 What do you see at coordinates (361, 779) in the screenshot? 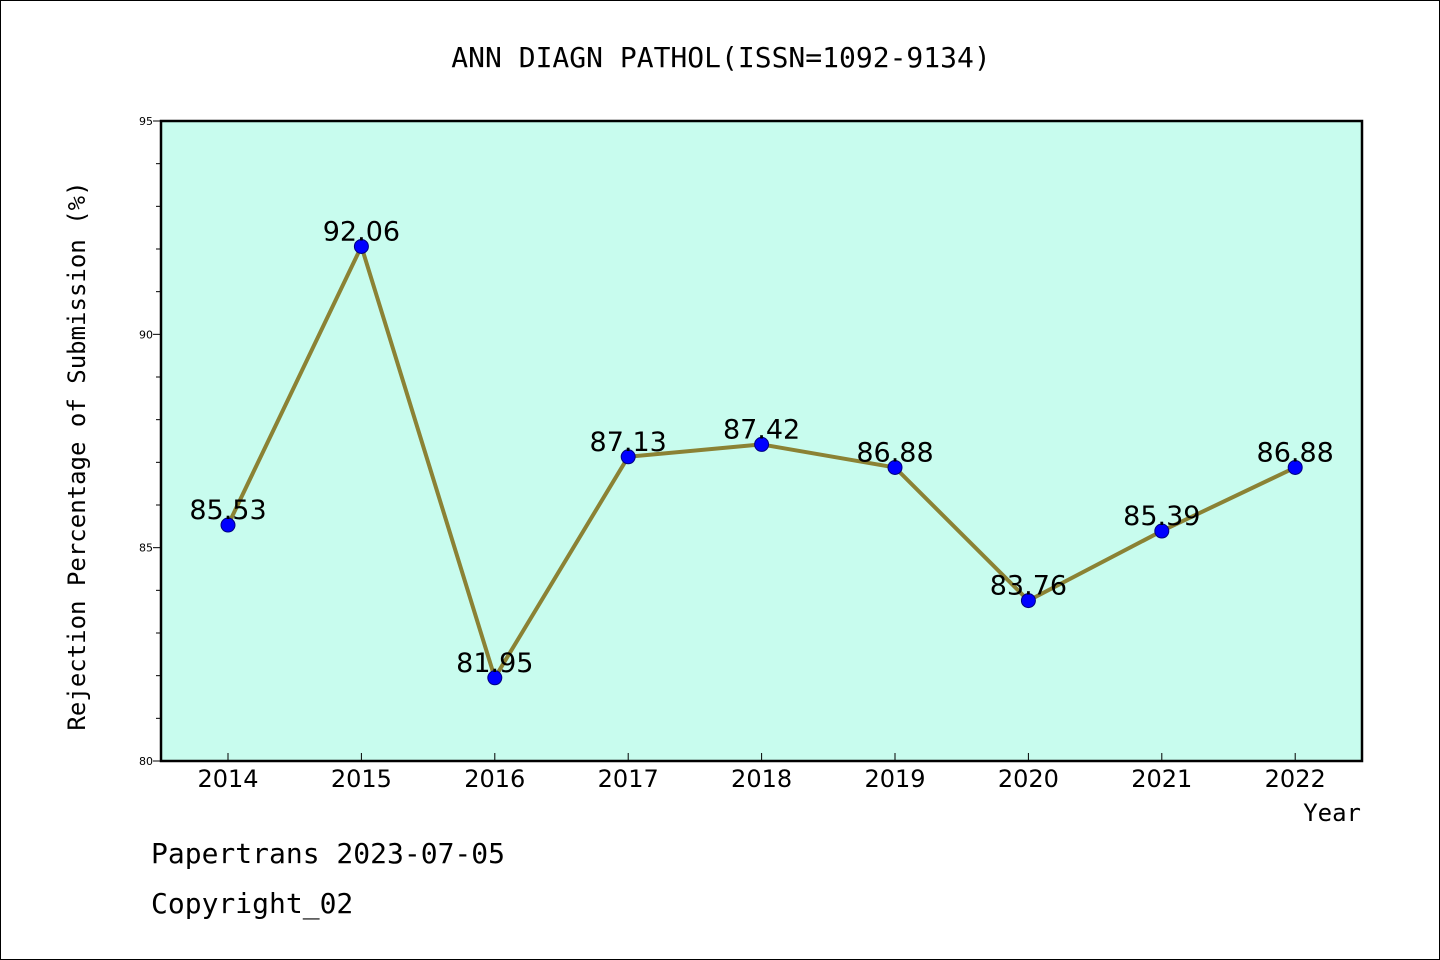
I see `x-tick-label: 2015` at bounding box center [361, 779].